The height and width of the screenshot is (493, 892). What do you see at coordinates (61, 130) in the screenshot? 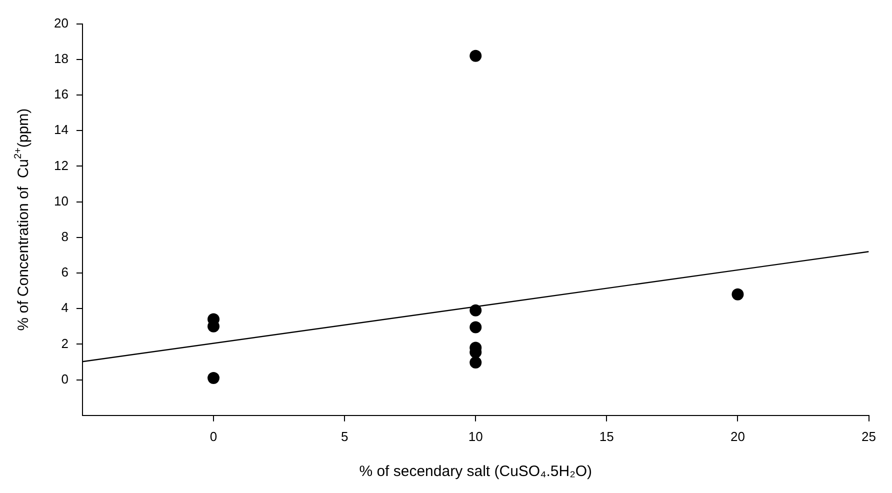
I see `y-tick-label: 14` at bounding box center [61, 130].